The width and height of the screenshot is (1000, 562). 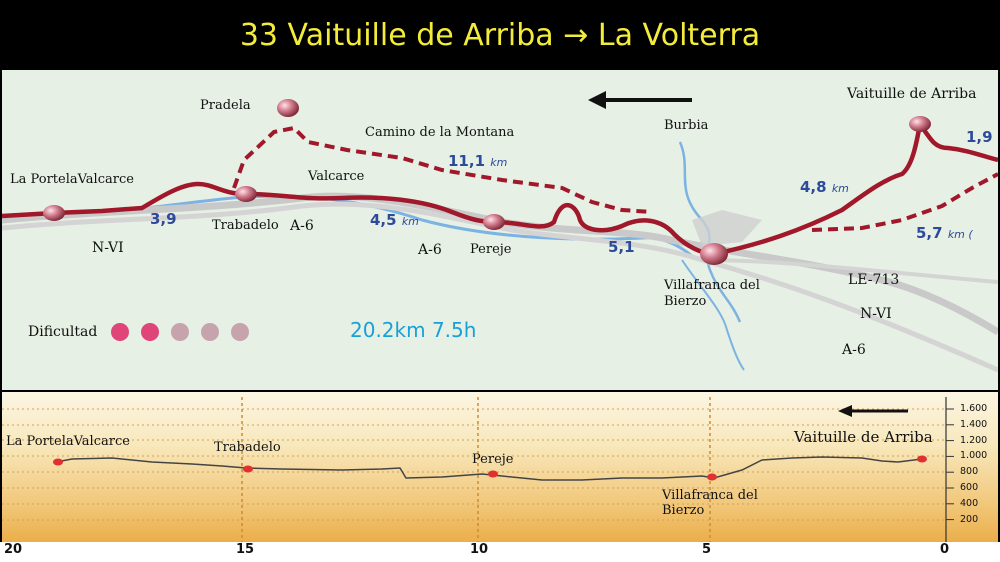 What do you see at coordinates (440, 132) in the screenshot?
I see `place-camino: Camino de la Montana` at bounding box center [440, 132].